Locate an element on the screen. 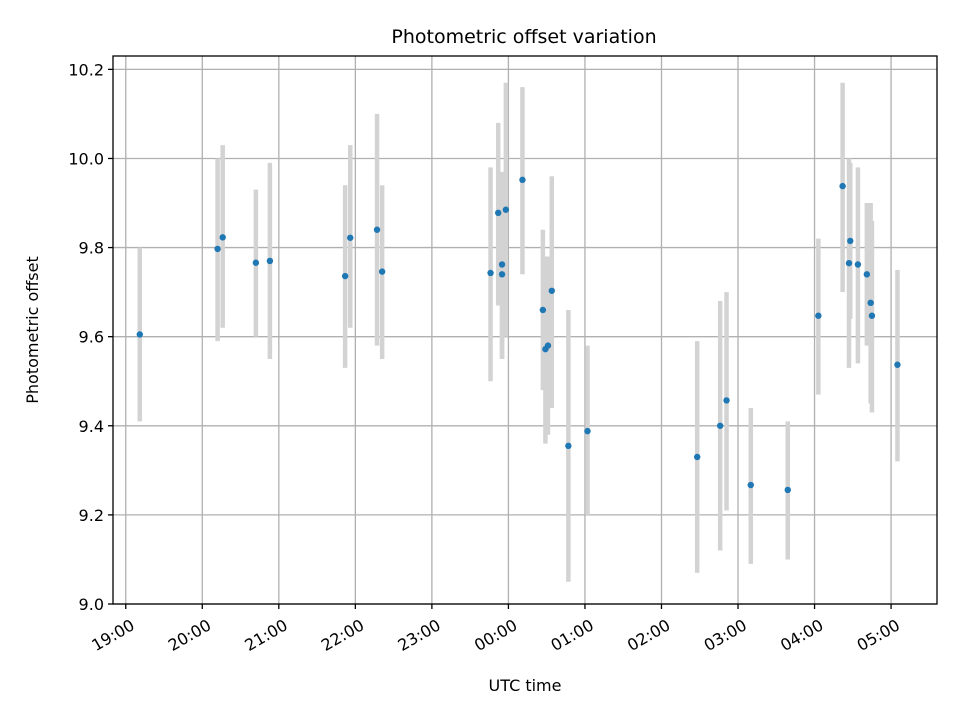  y-tick-label: 10.2 is located at coordinates (86, 69).